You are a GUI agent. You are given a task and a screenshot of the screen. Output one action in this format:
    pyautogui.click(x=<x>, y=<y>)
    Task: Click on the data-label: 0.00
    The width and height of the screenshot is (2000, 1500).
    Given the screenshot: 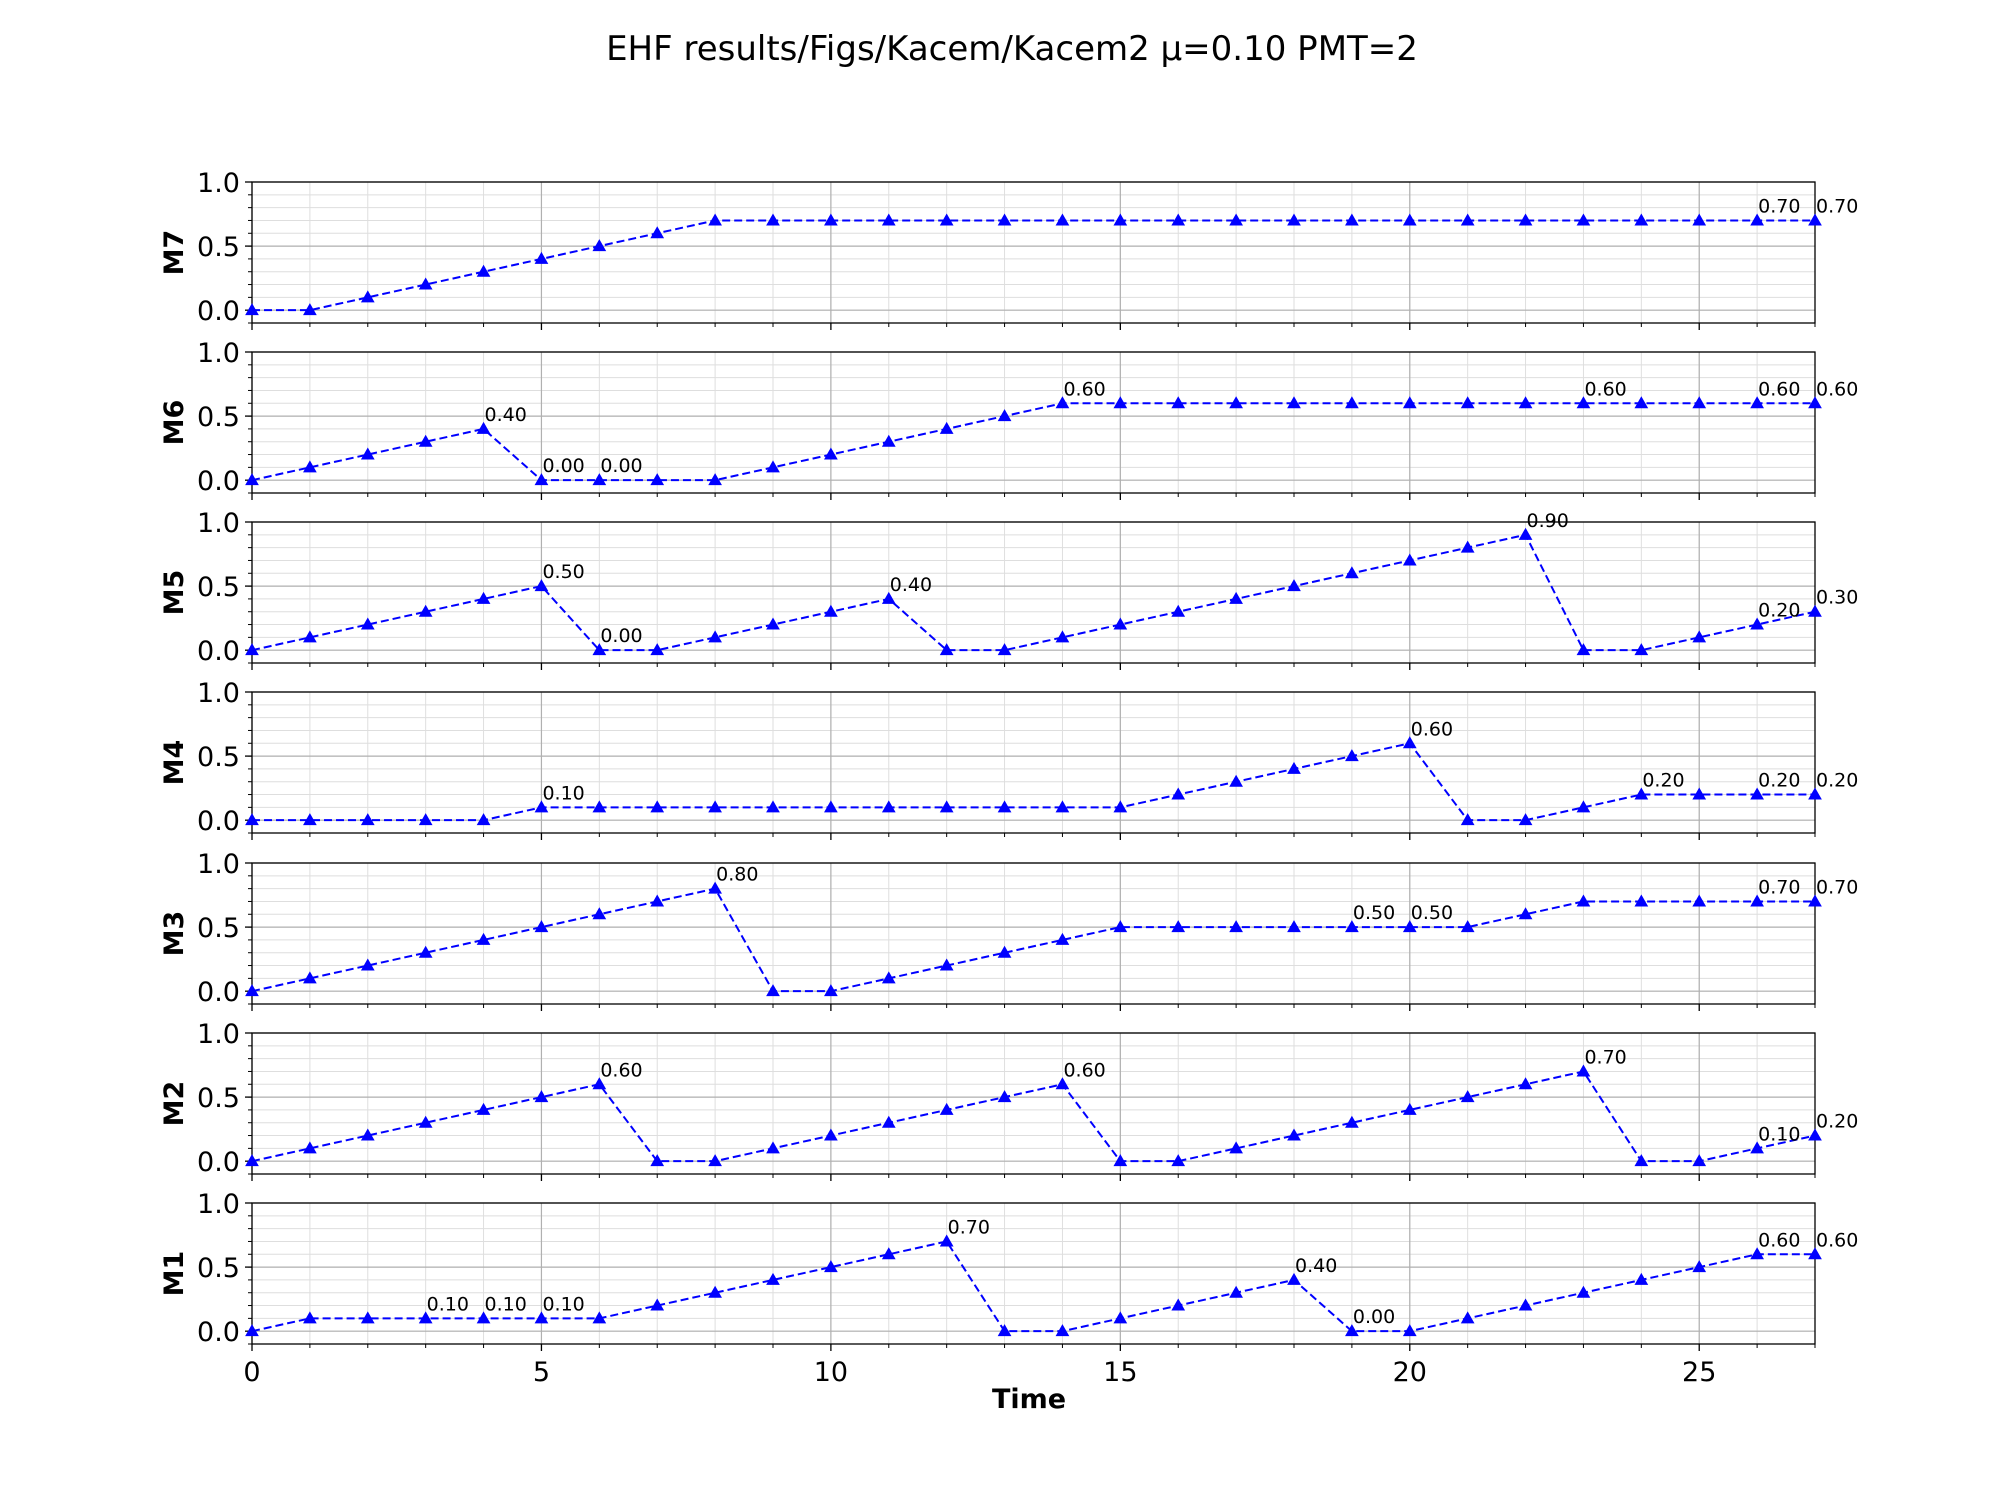 What is the action you would take?
    pyautogui.click(x=1374, y=1317)
    